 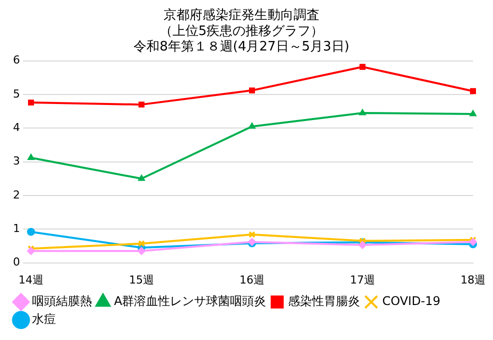 What do you see at coordinates (242, 46) in the screenshot?
I see `text: 令和8年第１８週(4月27日～5月3日)` at bounding box center [242, 46].